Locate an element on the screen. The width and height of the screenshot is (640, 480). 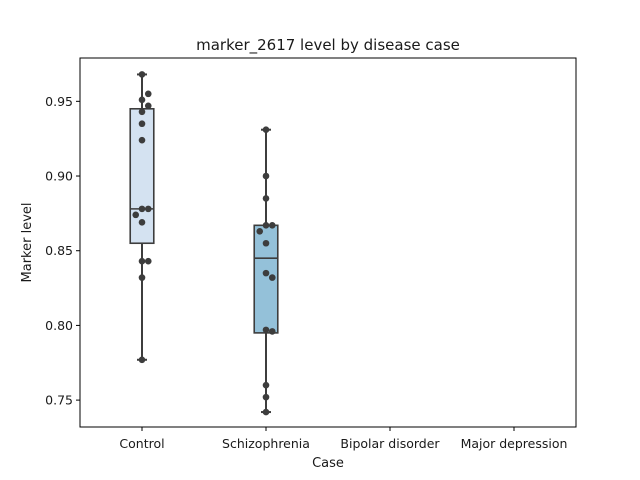
y-tick-label: 0.85 is located at coordinates (59, 250).